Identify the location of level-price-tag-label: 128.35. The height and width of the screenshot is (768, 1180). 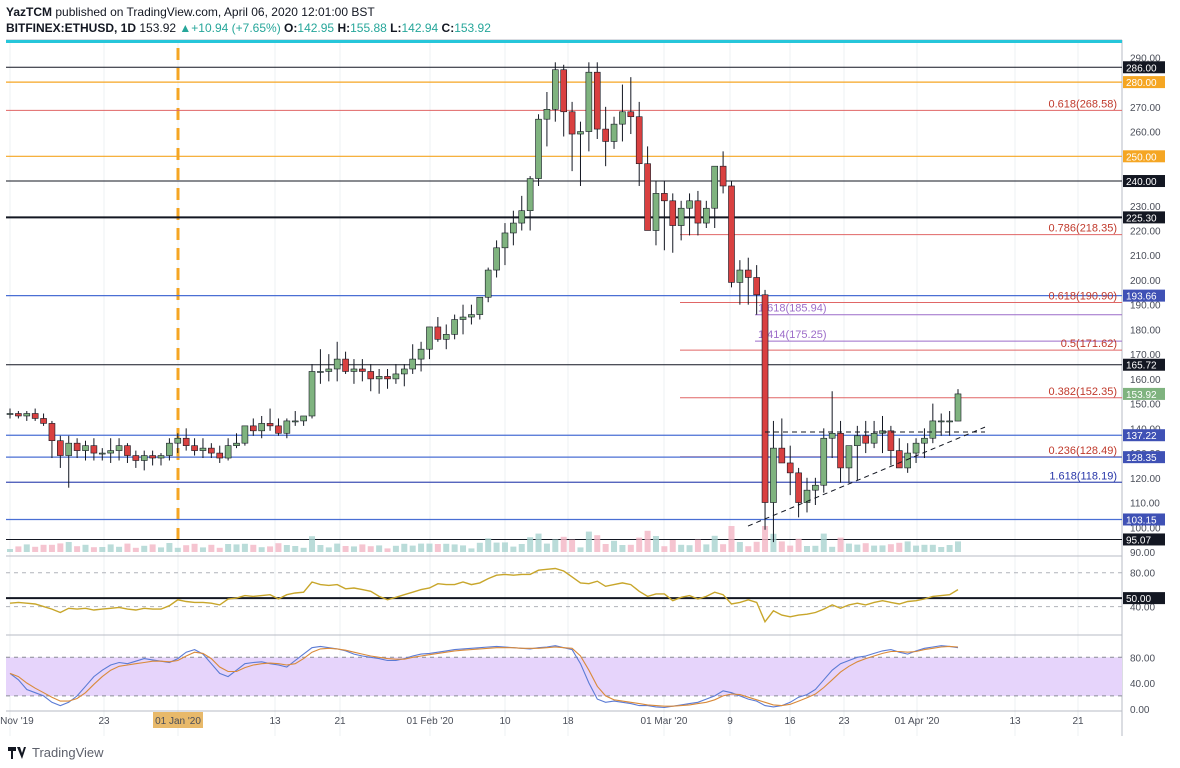
(1141, 458).